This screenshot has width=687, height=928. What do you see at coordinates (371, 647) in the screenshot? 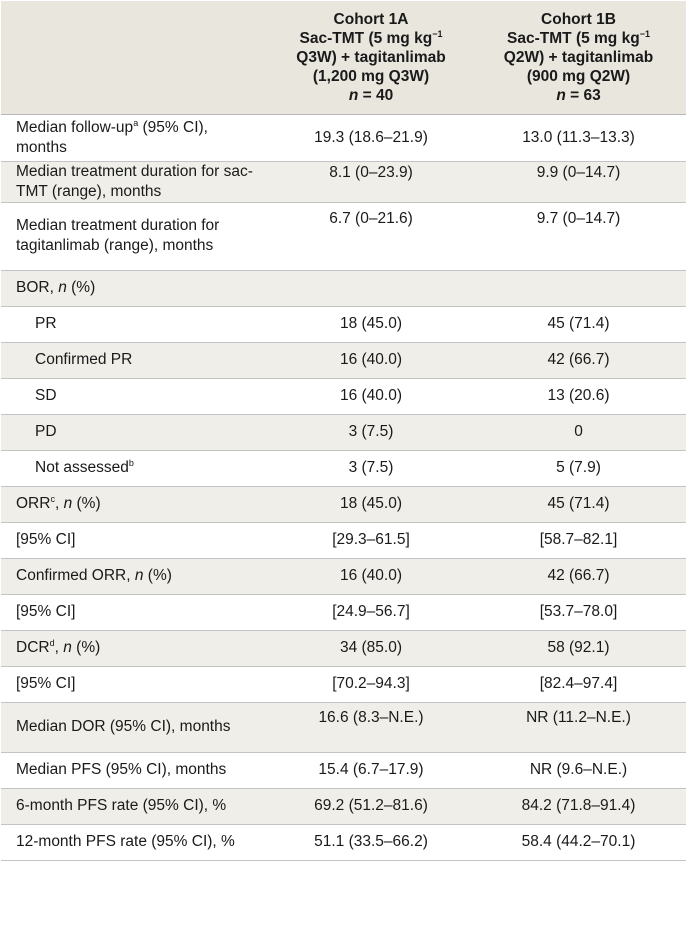
I see `cell-cohort-1a: 34 (85.0)` at bounding box center [371, 647].